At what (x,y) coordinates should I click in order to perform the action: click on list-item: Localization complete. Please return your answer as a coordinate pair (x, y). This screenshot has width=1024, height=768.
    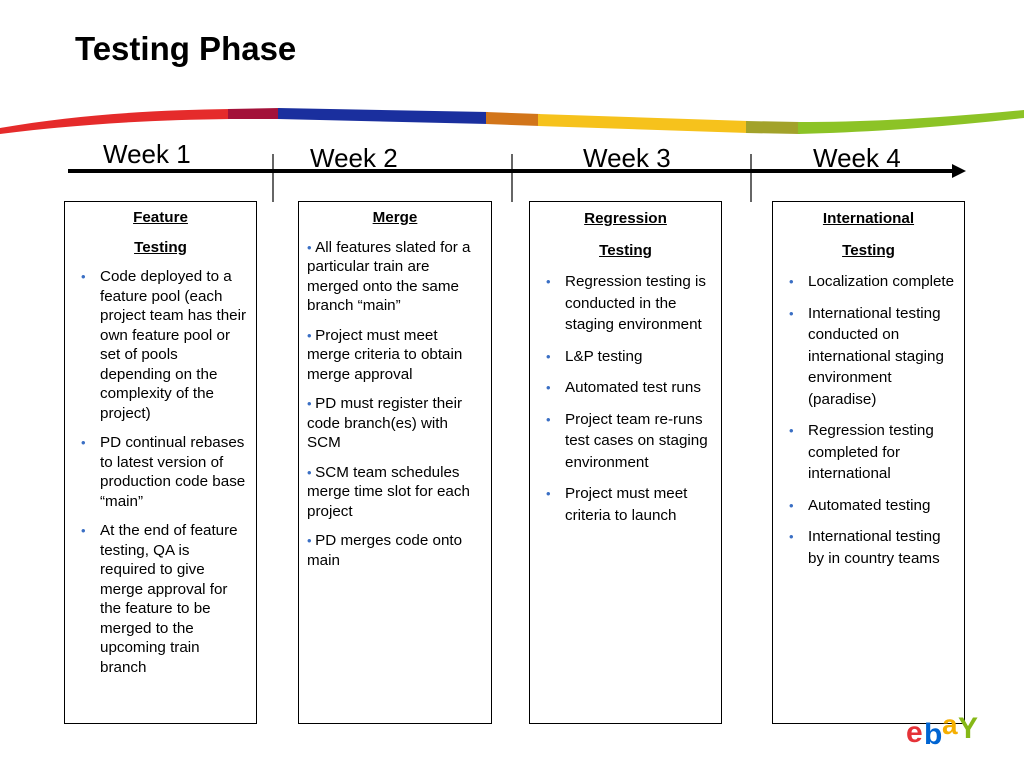
    Looking at the image, I should click on (868, 282).